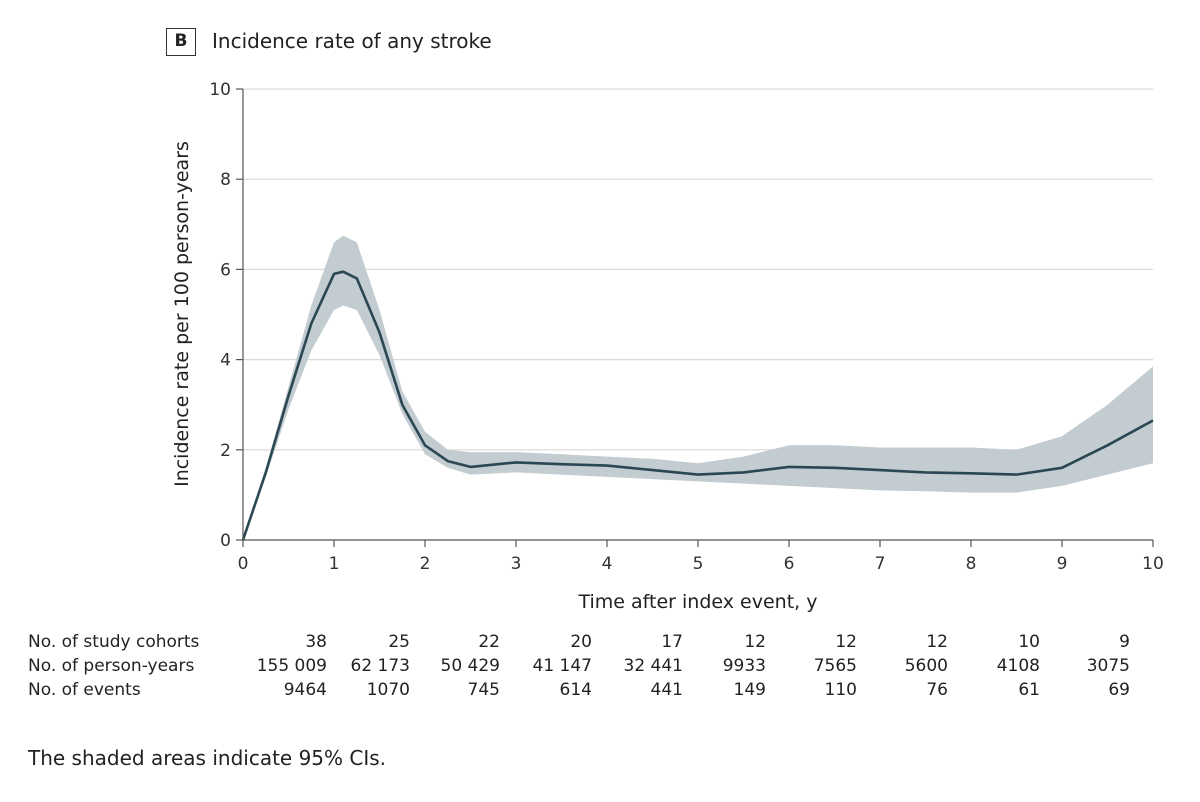  Describe the element at coordinates (291, 666) in the screenshot. I see `risk-table-cell: 155 009` at that location.